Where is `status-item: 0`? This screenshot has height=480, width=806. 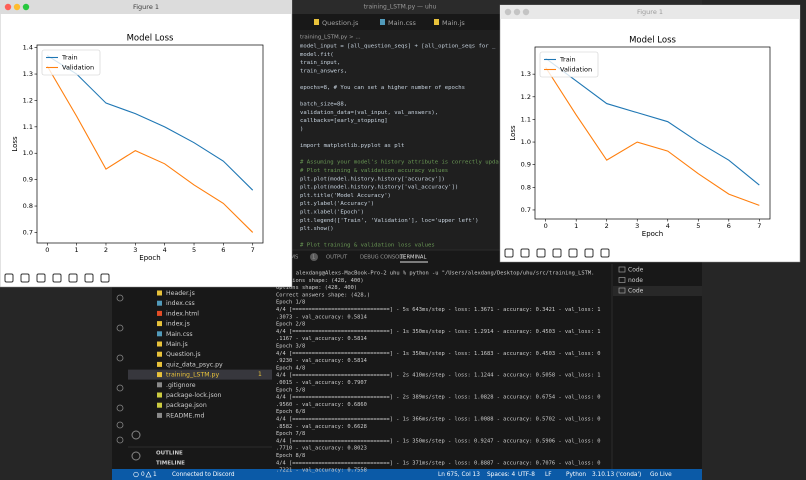
status-item: 0 is located at coordinates (143, 475).